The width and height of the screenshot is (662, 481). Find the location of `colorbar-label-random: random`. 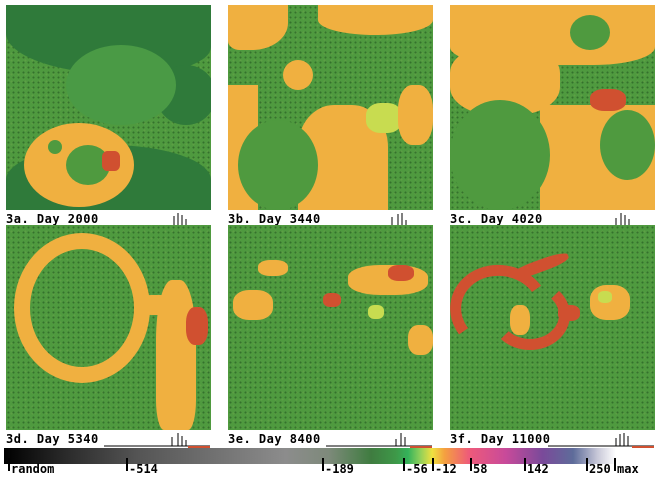

colorbar-label-random: random is located at coordinates (33, 469).